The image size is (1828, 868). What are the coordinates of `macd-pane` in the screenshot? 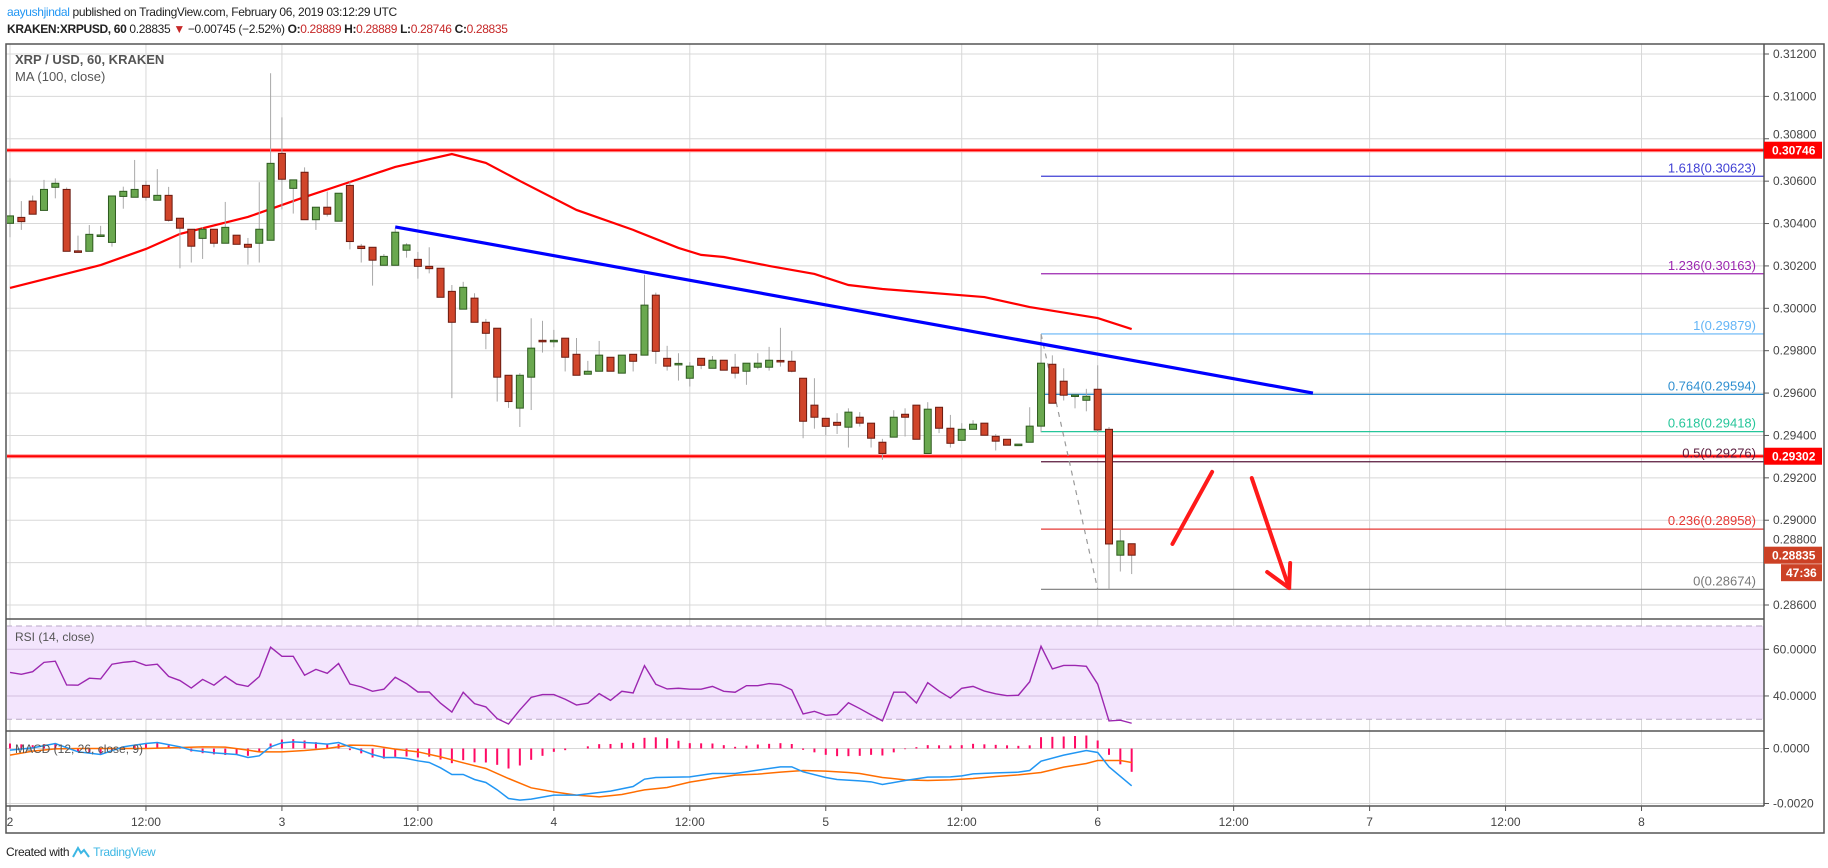 It's located at (571, 768).